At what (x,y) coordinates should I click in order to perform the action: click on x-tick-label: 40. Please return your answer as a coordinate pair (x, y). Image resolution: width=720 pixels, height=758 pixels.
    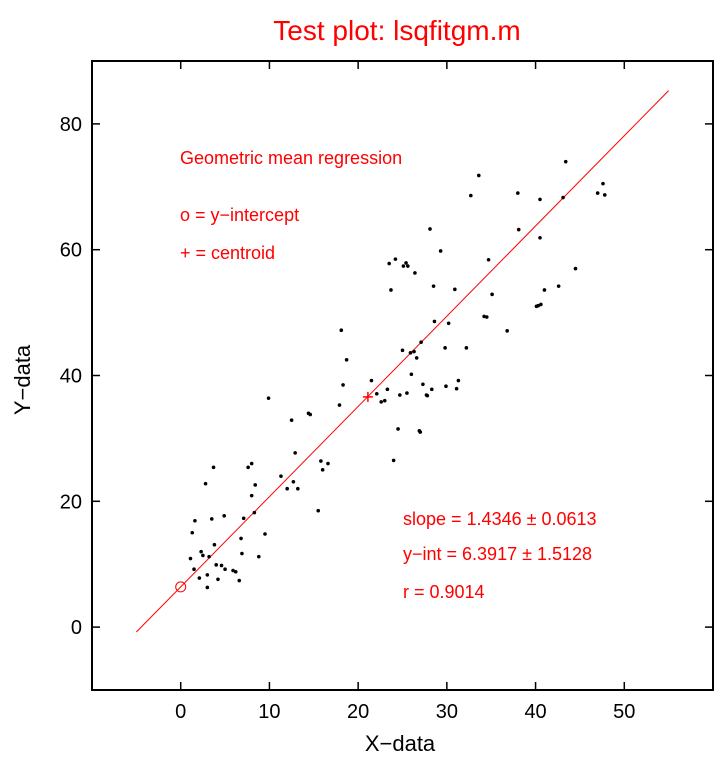
    Looking at the image, I should click on (535, 712).